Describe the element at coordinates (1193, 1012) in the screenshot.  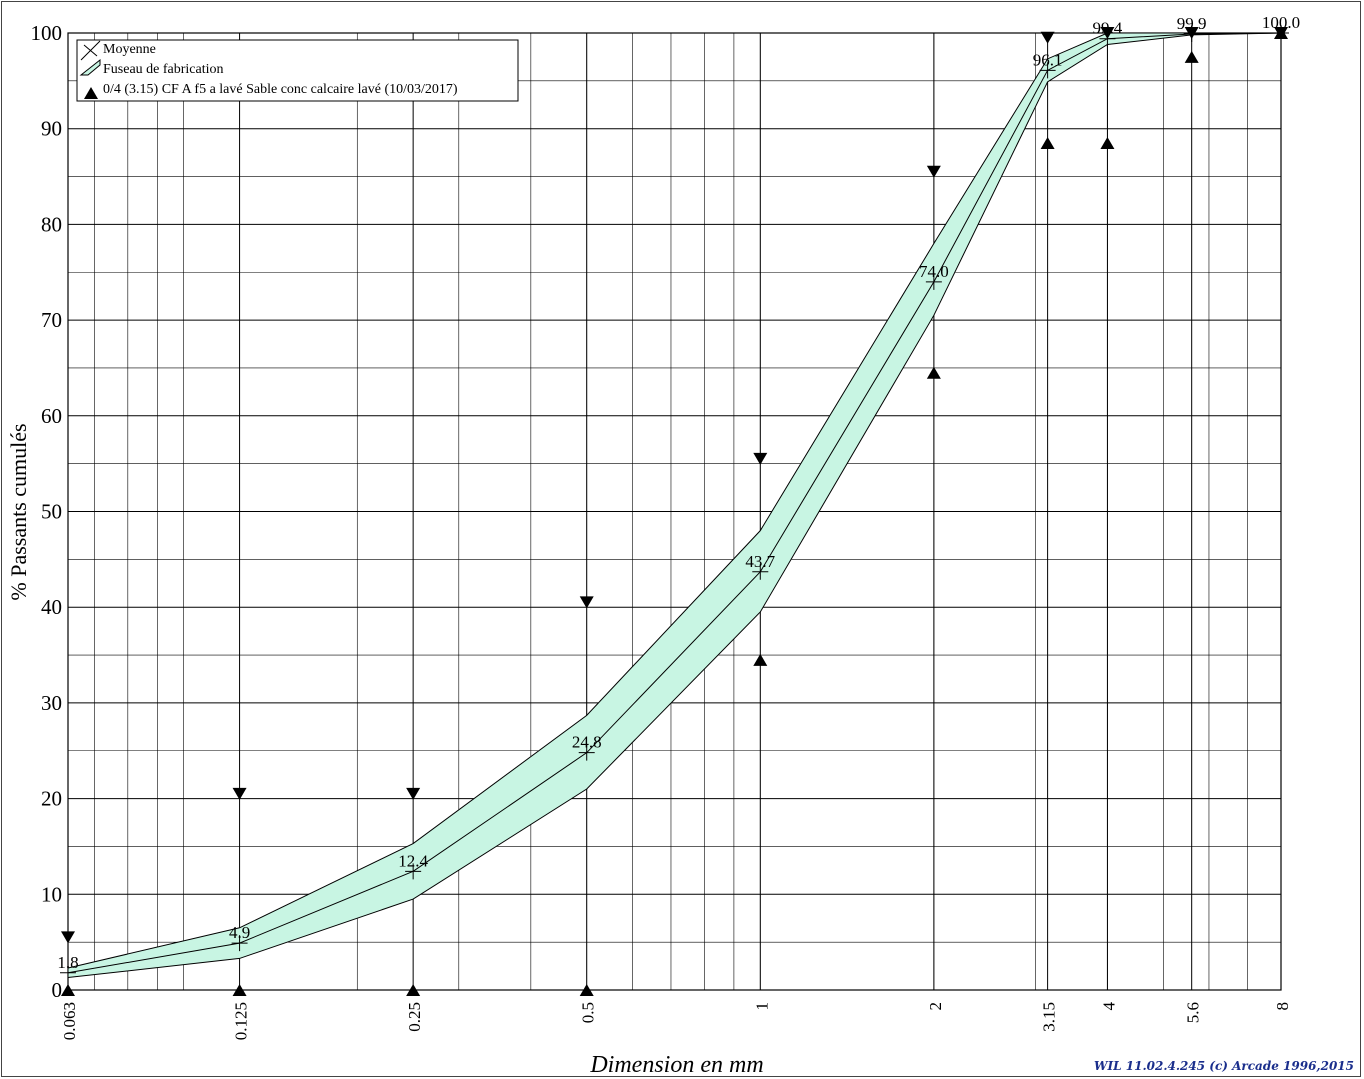
I see `x-tick-label: 5.6` at that location.